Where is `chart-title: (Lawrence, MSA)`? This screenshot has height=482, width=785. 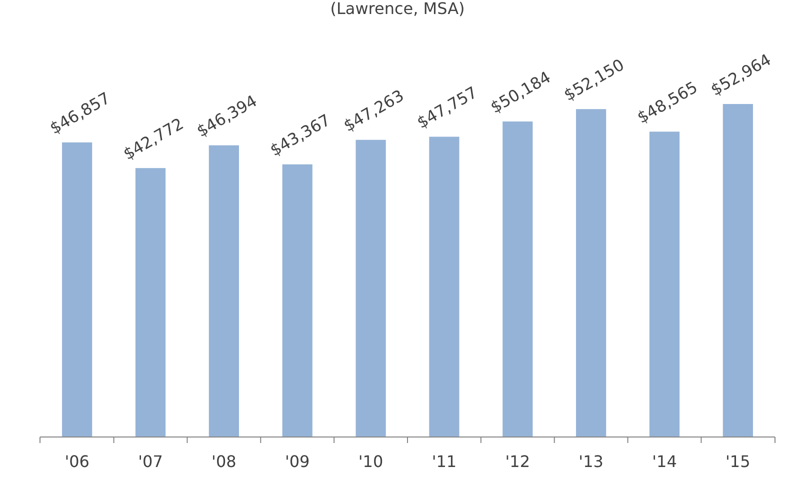
chart-title: (Lawrence, MSA) is located at coordinates (397, 9).